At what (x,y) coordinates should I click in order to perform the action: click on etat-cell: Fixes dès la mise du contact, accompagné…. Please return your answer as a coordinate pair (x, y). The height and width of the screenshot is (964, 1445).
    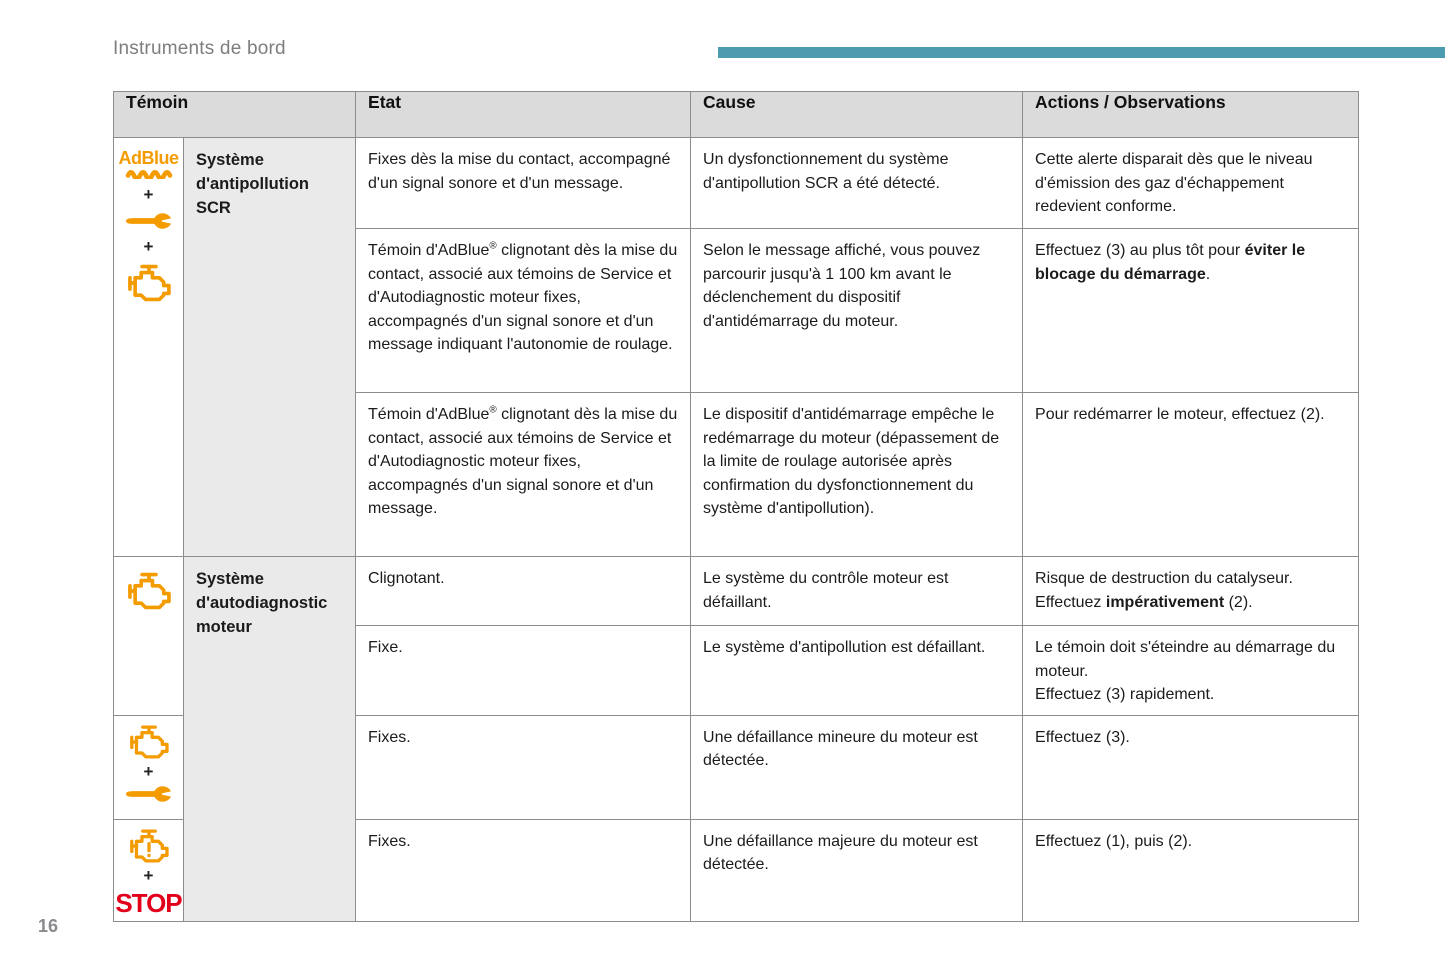
    Looking at the image, I should click on (523, 183).